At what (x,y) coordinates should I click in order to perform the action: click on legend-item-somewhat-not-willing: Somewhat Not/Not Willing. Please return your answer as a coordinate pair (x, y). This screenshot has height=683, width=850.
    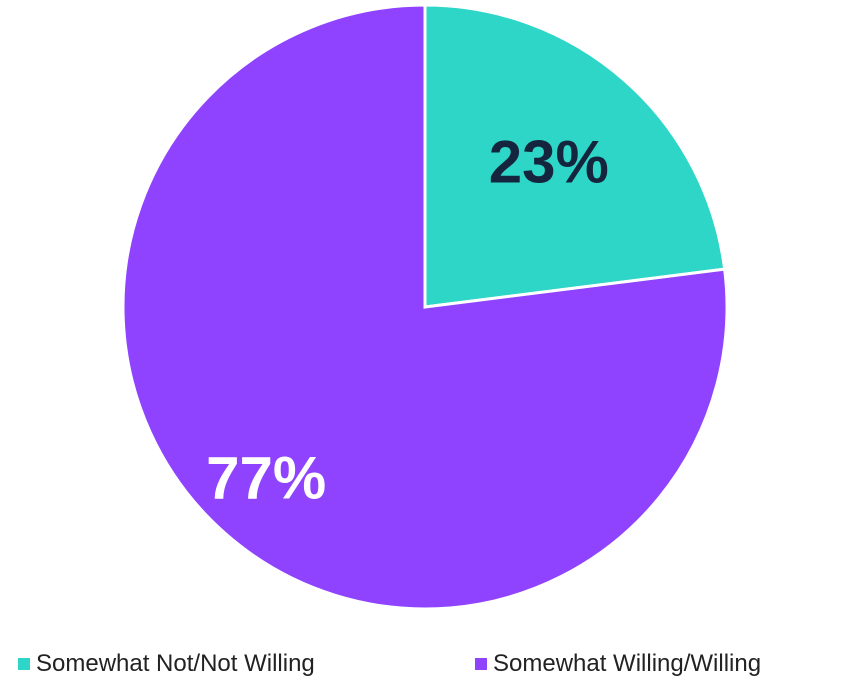
    Looking at the image, I should click on (166, 664).